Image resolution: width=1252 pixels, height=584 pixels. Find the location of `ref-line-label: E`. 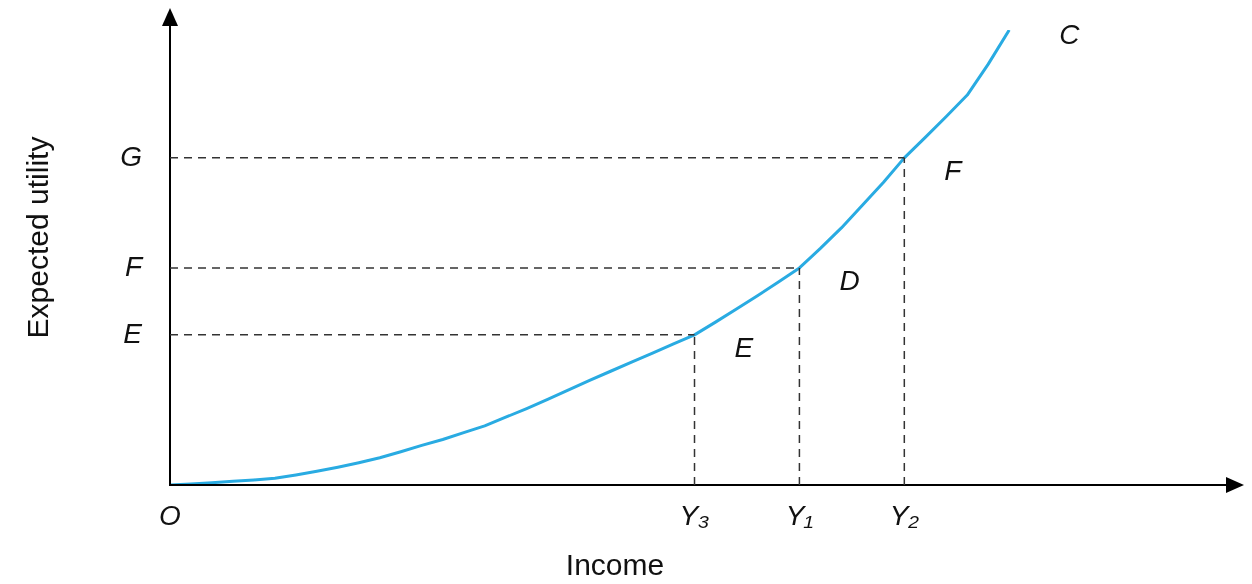

ref-line-label: E is located at coordinates (133, 333).